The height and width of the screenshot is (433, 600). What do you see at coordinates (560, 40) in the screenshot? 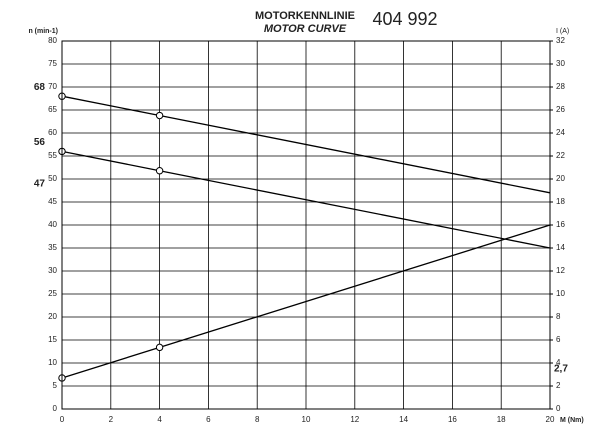
I see `y2-tick-label: 32` at bounding box center [560, 40].